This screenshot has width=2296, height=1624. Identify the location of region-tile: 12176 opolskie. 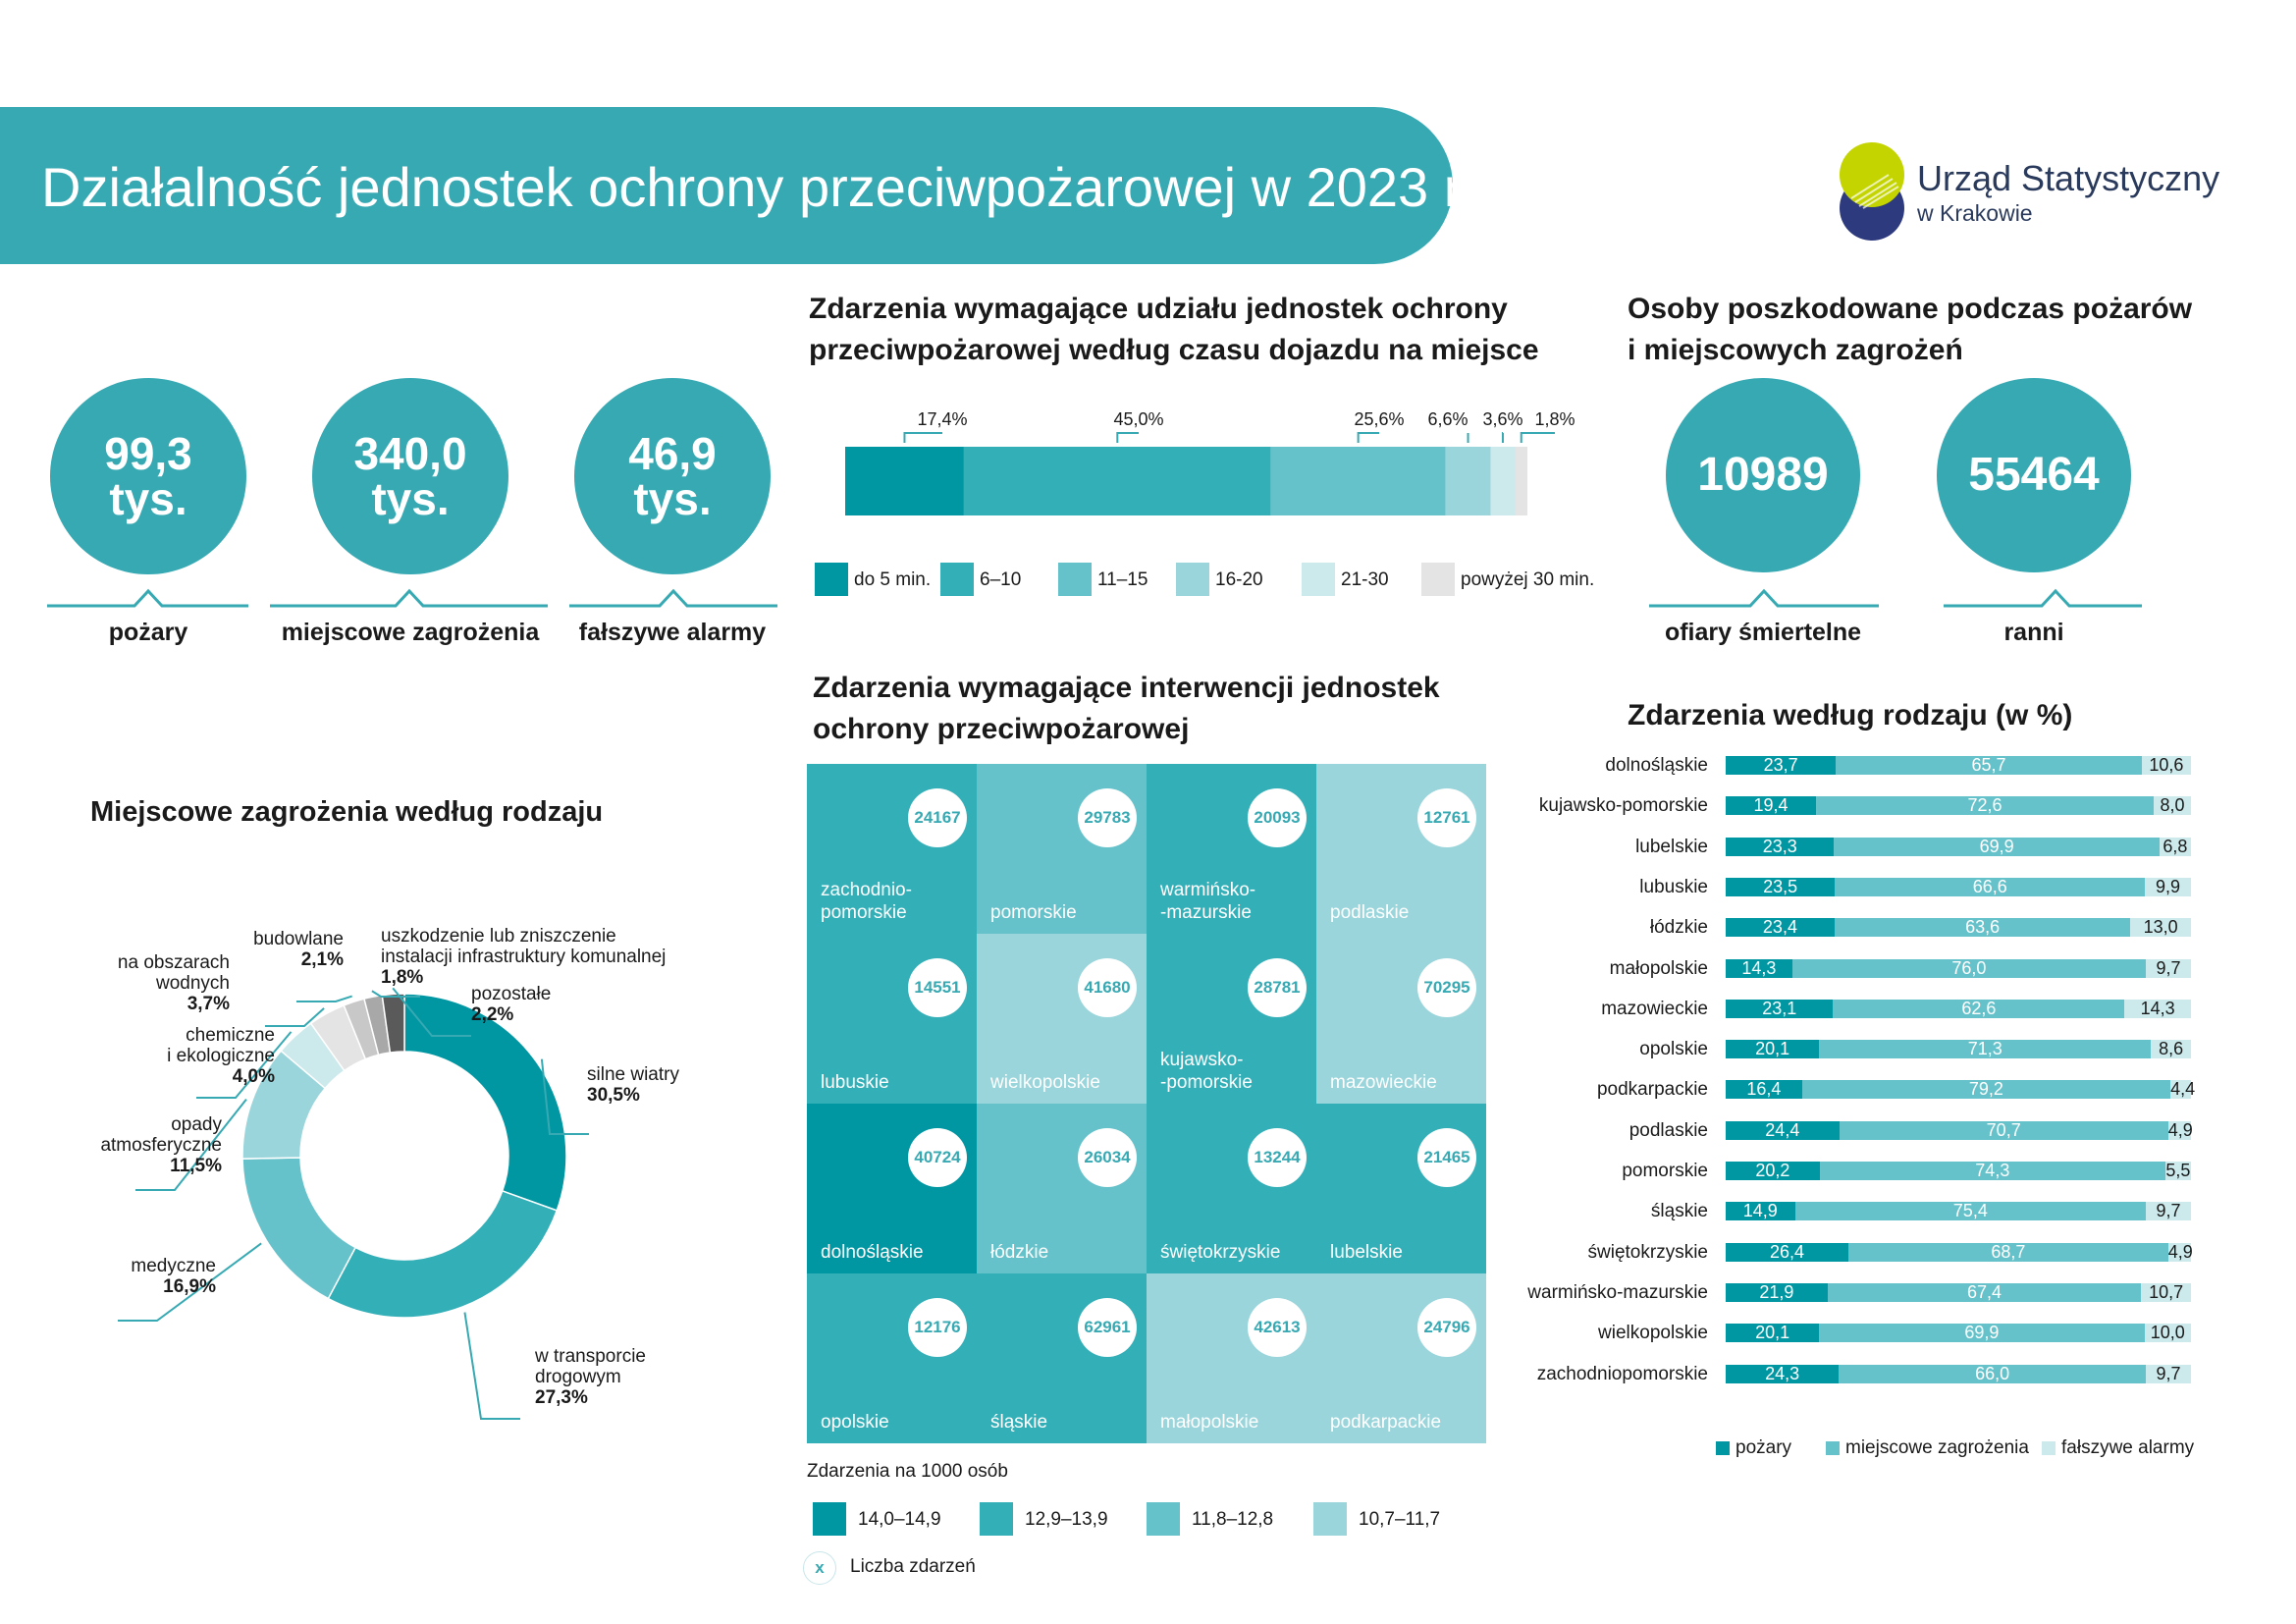
(892, 1358).